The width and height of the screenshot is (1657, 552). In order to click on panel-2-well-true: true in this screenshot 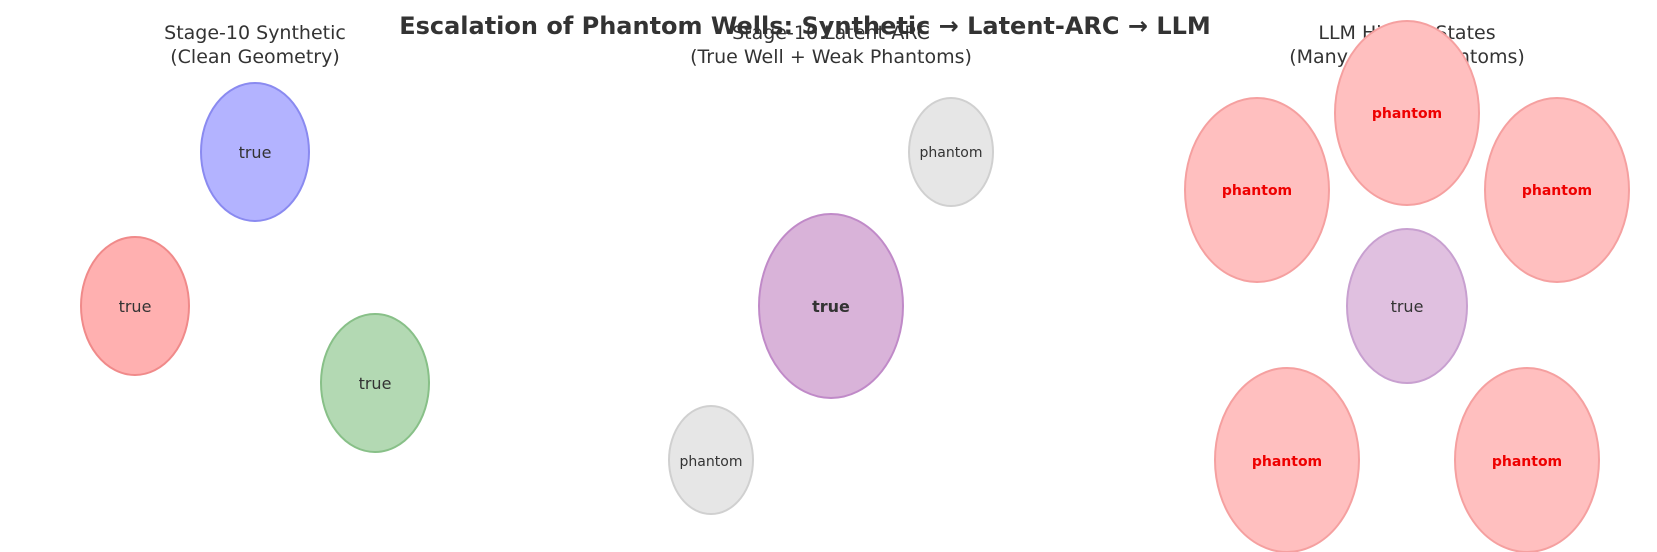, I will do `click(831, 306)`.